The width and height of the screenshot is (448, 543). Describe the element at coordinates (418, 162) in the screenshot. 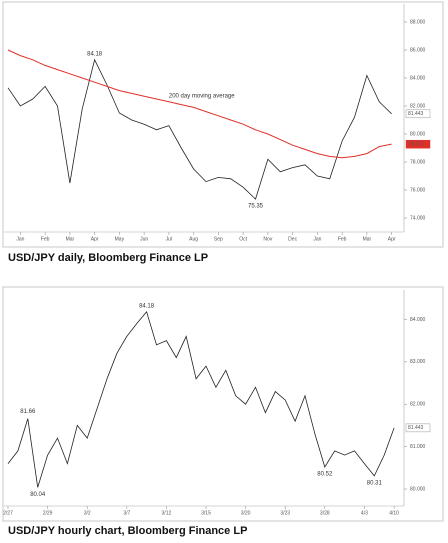

I see `y-tick-label: 78.000` at that location.